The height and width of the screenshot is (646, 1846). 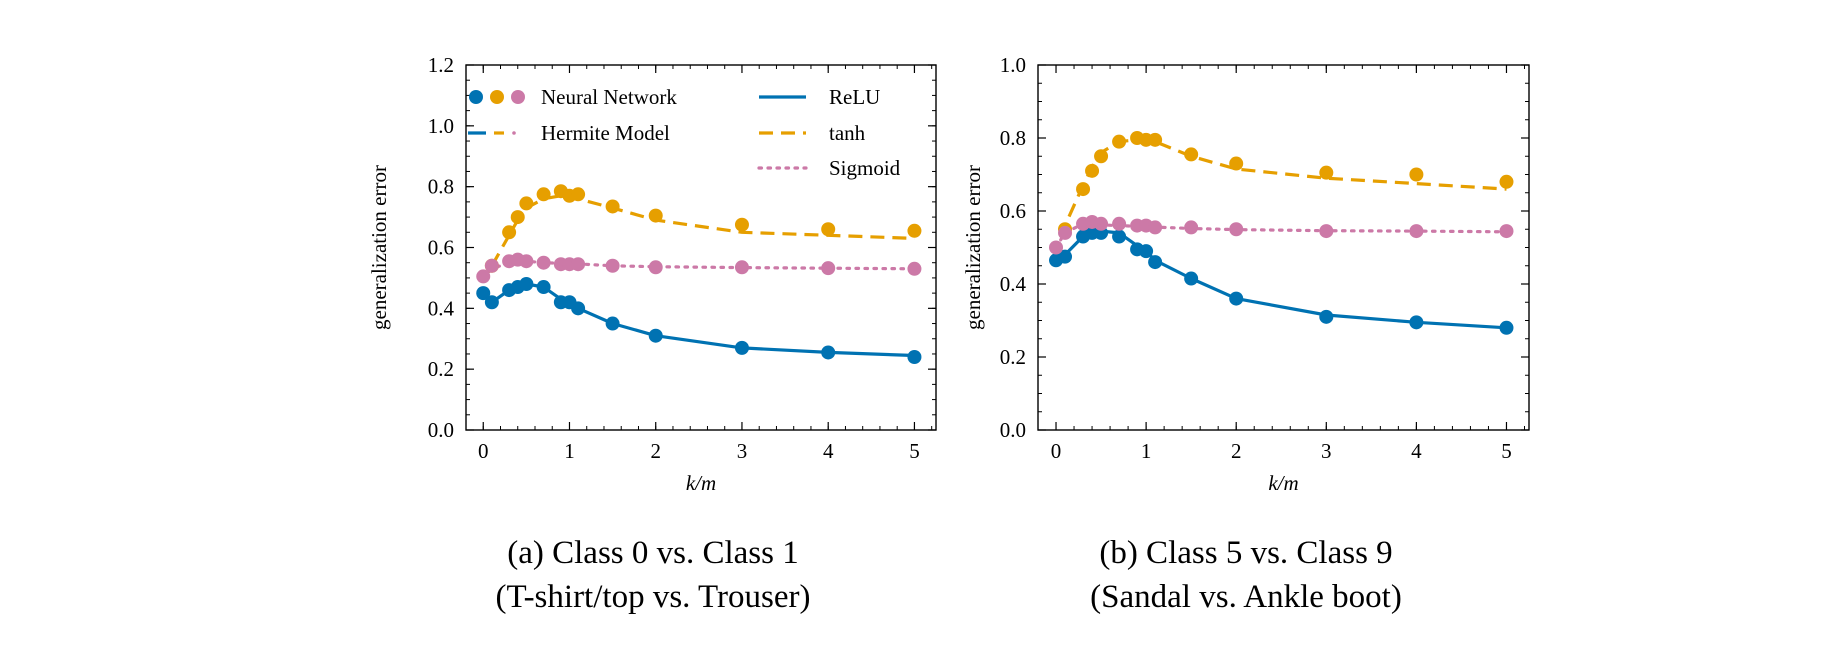 I want to click on caption-line-1: (b) Class 5 vs. Class 9, so click(x=1245, y=553).